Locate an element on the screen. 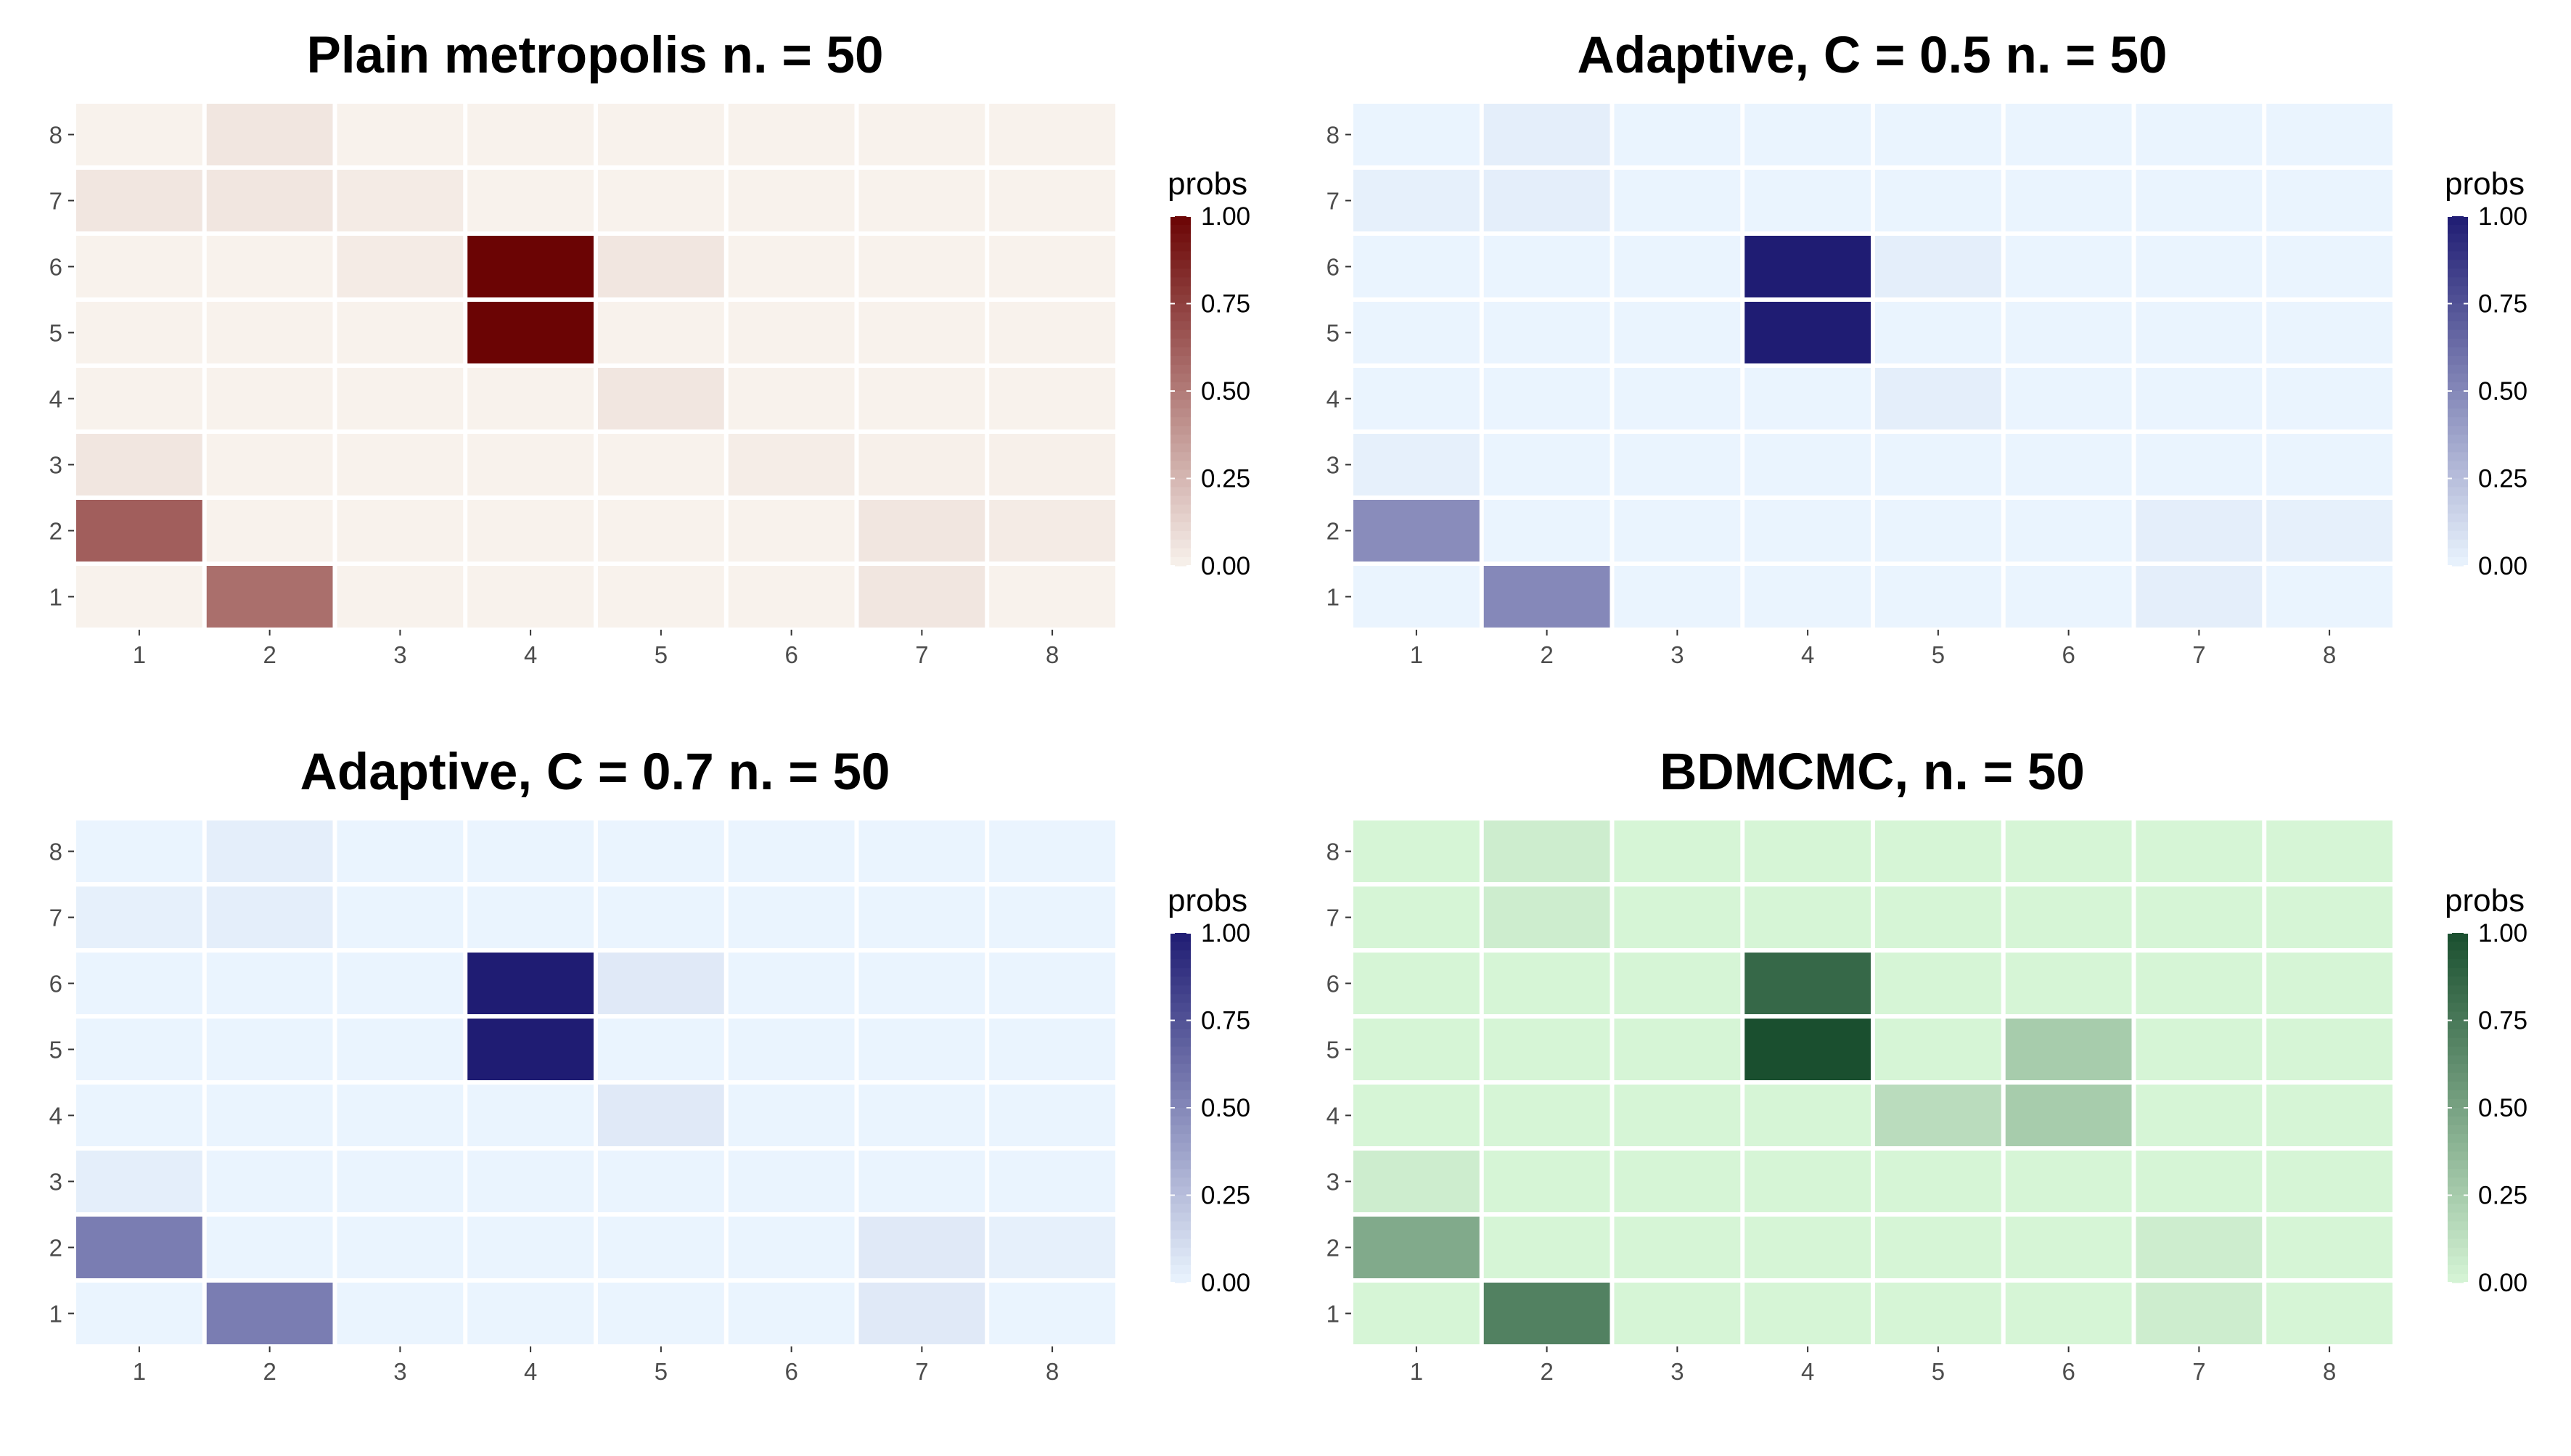 The image size is (2571, 1456). x-tick-label: 5 is located at coordinates (1938, 655).